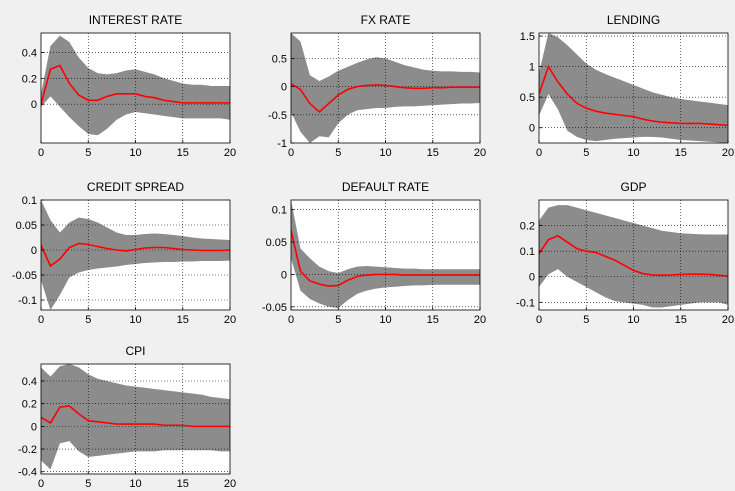  I want to click on panel-lending: 0 5 10 15 20 0 0.5 1 1.5 LENDING, so click(627, 86).